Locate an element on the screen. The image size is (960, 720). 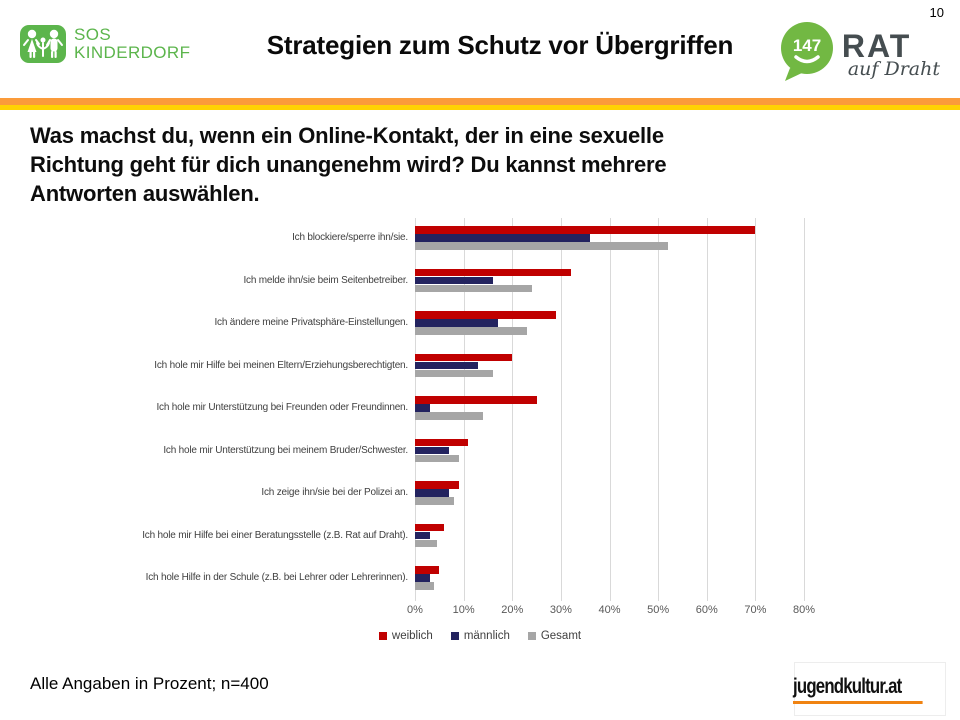
x-tick-label: 30% is located at coordinates (560, 610).